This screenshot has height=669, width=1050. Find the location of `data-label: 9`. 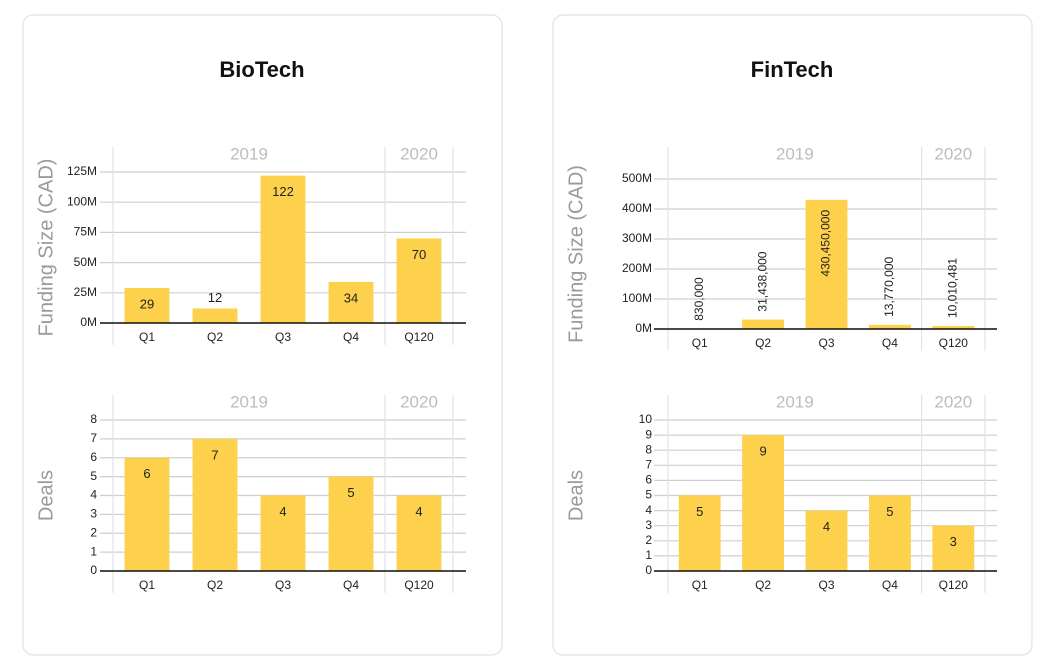

data-label: 9 is located at coordinates (762, 451).